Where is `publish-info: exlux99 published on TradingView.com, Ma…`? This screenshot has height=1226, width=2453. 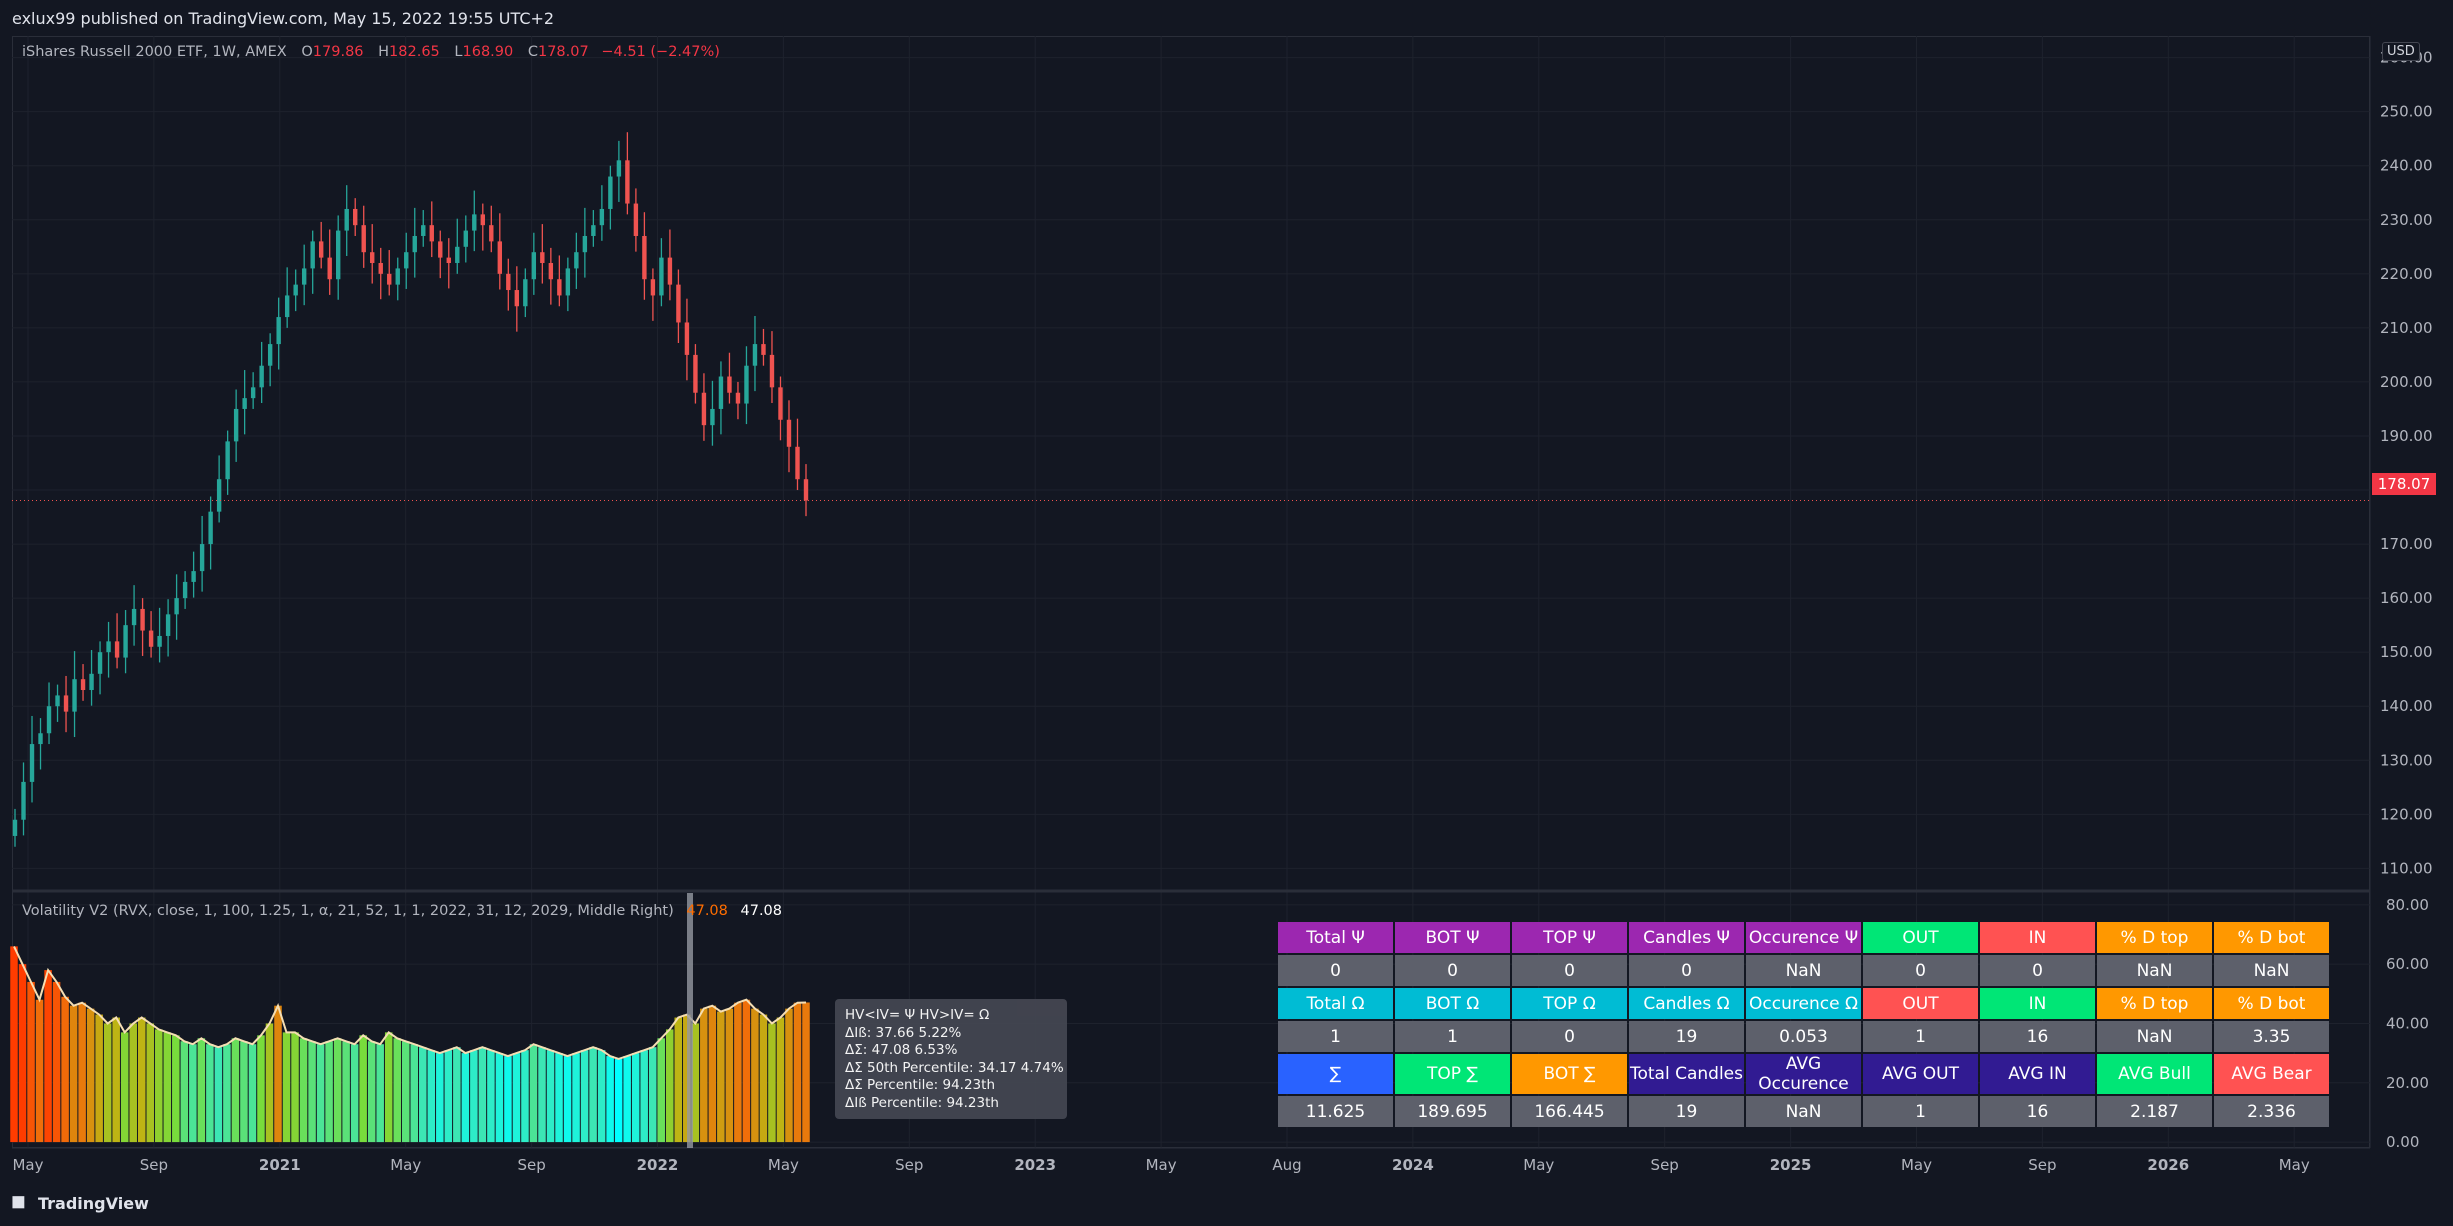 publish-info: exlux99 published on TradingView.com, Ma… is located at coordinates (283, 18).